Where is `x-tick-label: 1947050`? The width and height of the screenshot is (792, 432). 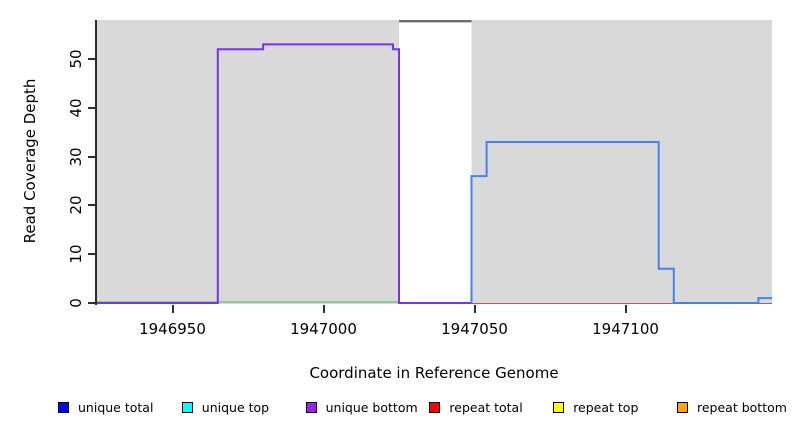 x-tick-label: 1947050 is located at coordinates (474, 329).